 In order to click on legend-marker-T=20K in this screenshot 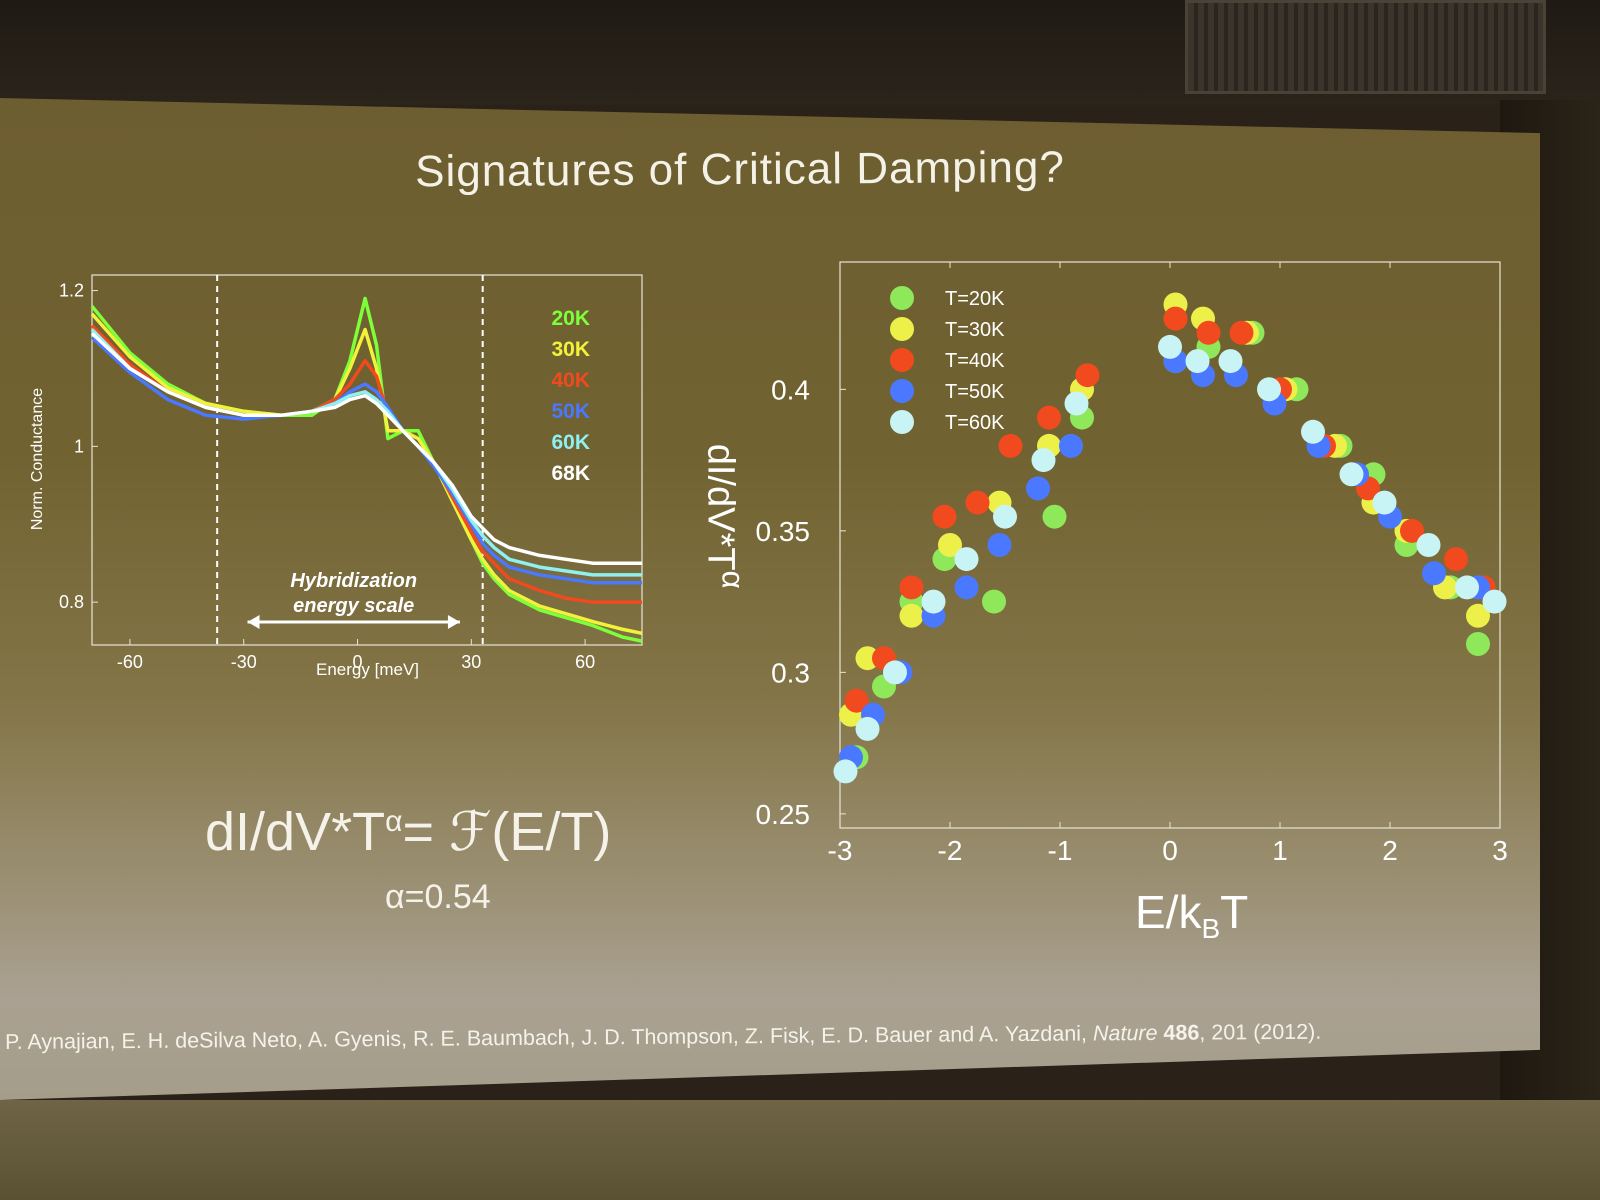, I will do `click(902, 298)`.